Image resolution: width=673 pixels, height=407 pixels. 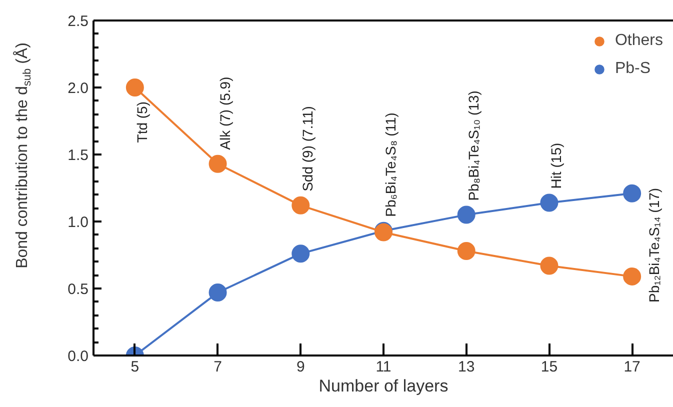 I want to click on x-tick-label: 7, so click(x=218, y=367).